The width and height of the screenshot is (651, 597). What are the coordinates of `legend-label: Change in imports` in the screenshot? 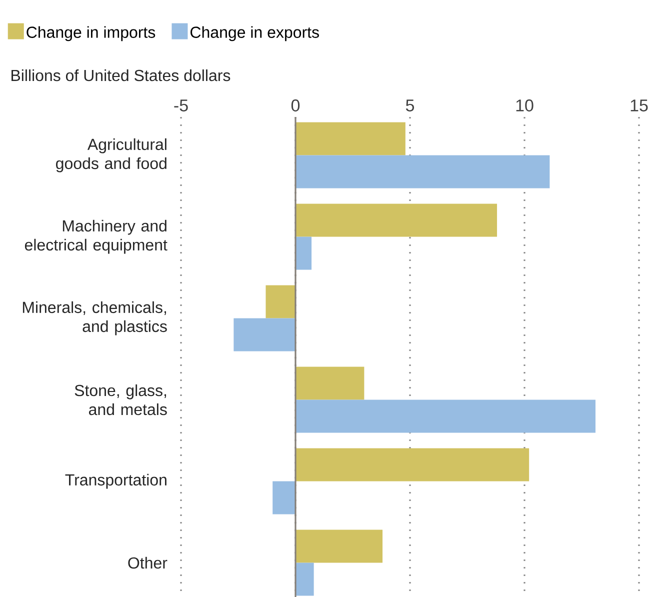 It's located at (91, 34).